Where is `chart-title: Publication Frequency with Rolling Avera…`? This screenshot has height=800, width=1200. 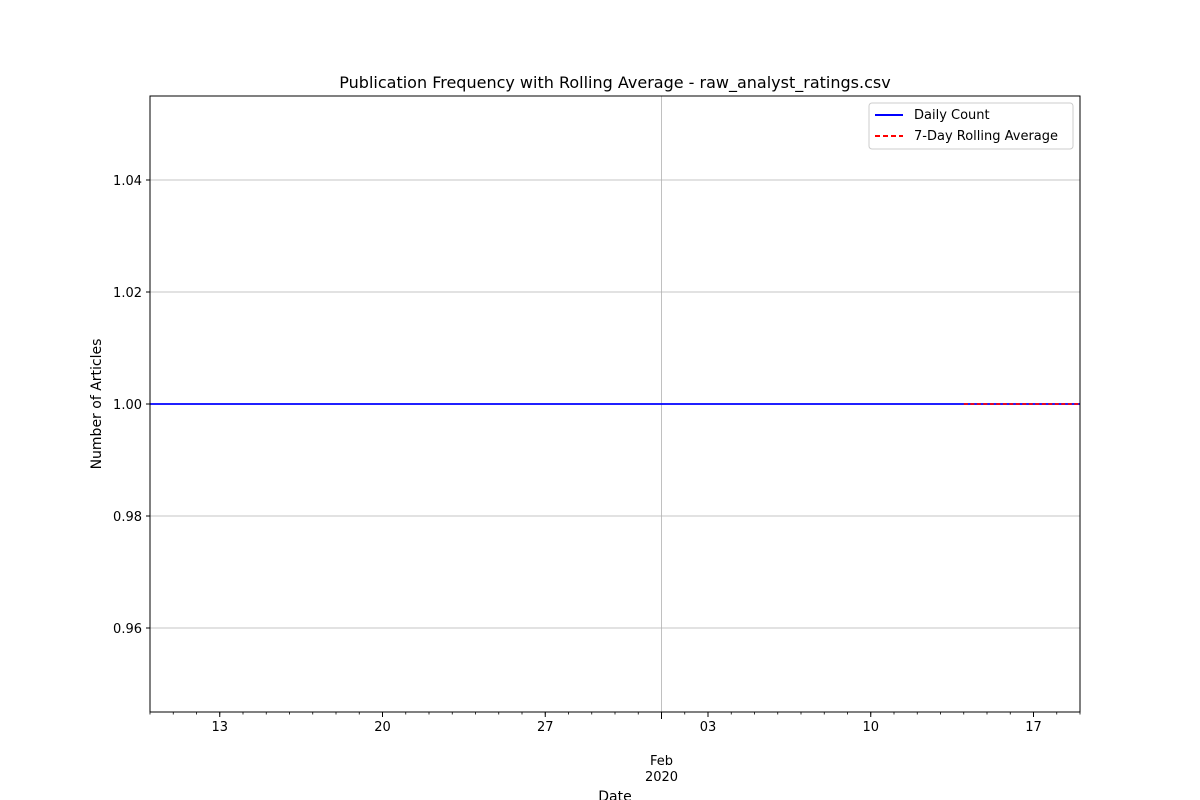 chart-title: Publication Frequency with Rolling Avera… is located at coordinates (614, 83).